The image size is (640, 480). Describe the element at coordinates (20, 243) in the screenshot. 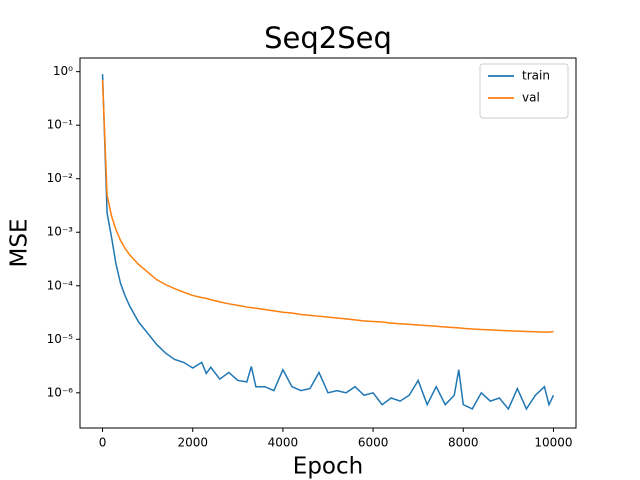

I see `y-axis-label: MSE` at that location.